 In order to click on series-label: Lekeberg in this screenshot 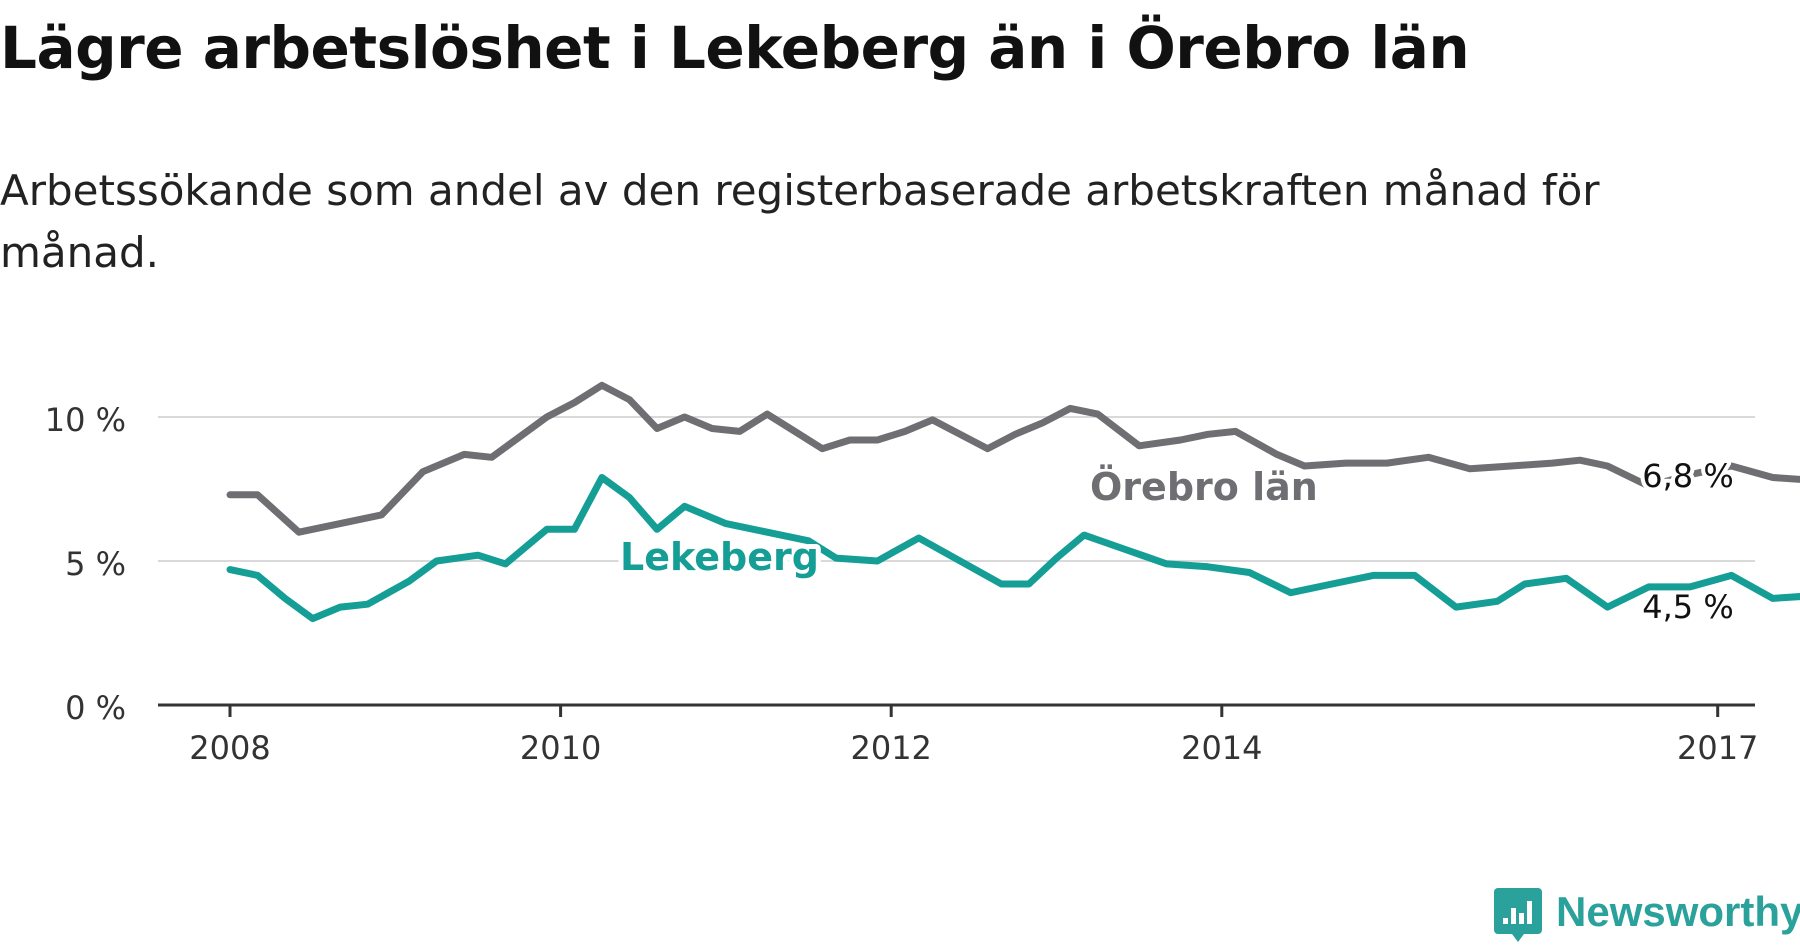, I will do `click(719, 557)`.